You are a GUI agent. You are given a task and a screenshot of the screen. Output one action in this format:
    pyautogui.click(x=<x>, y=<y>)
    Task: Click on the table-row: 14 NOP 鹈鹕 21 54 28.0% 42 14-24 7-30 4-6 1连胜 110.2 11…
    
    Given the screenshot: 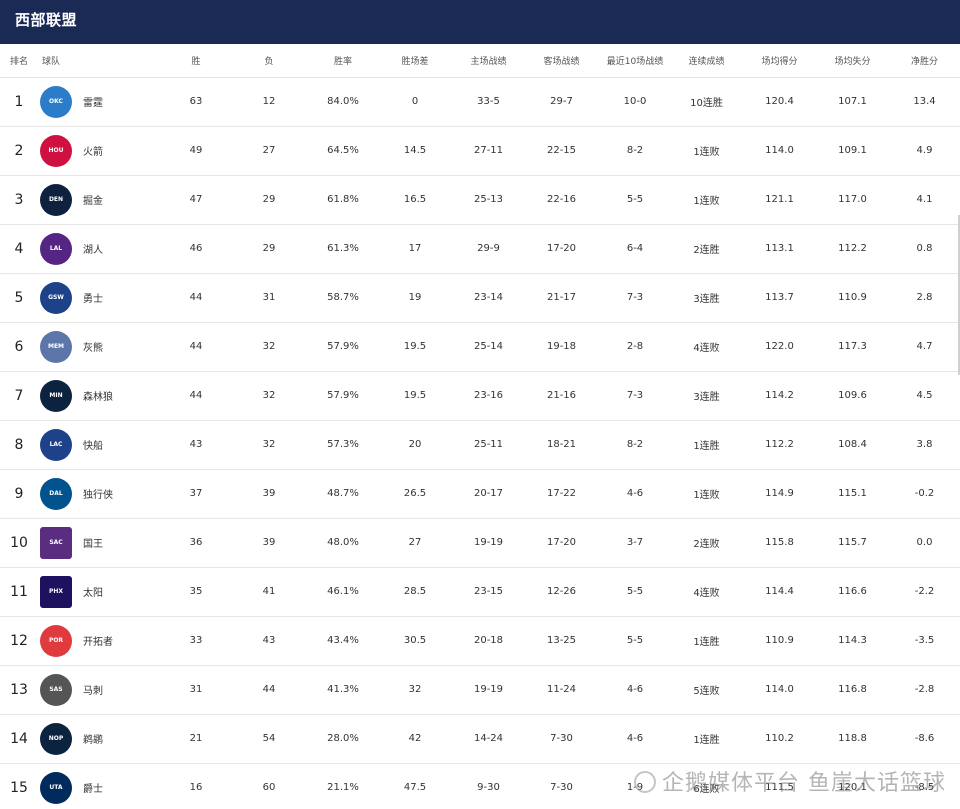 What is the action you would take?
    pyautogui.click(x=480, y=739)
    